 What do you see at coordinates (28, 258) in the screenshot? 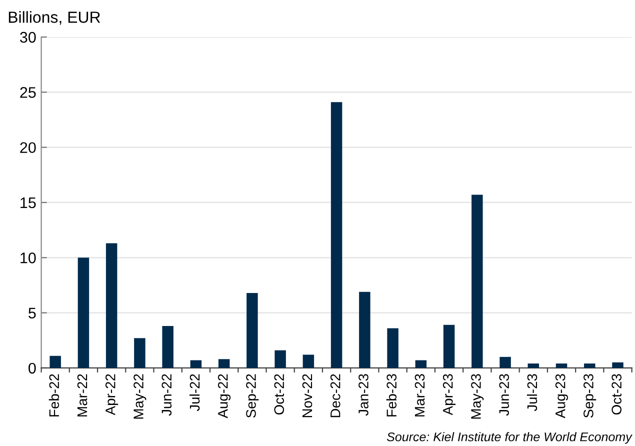
I see `y-tick-label: 10` at bounding box center [28, 258].